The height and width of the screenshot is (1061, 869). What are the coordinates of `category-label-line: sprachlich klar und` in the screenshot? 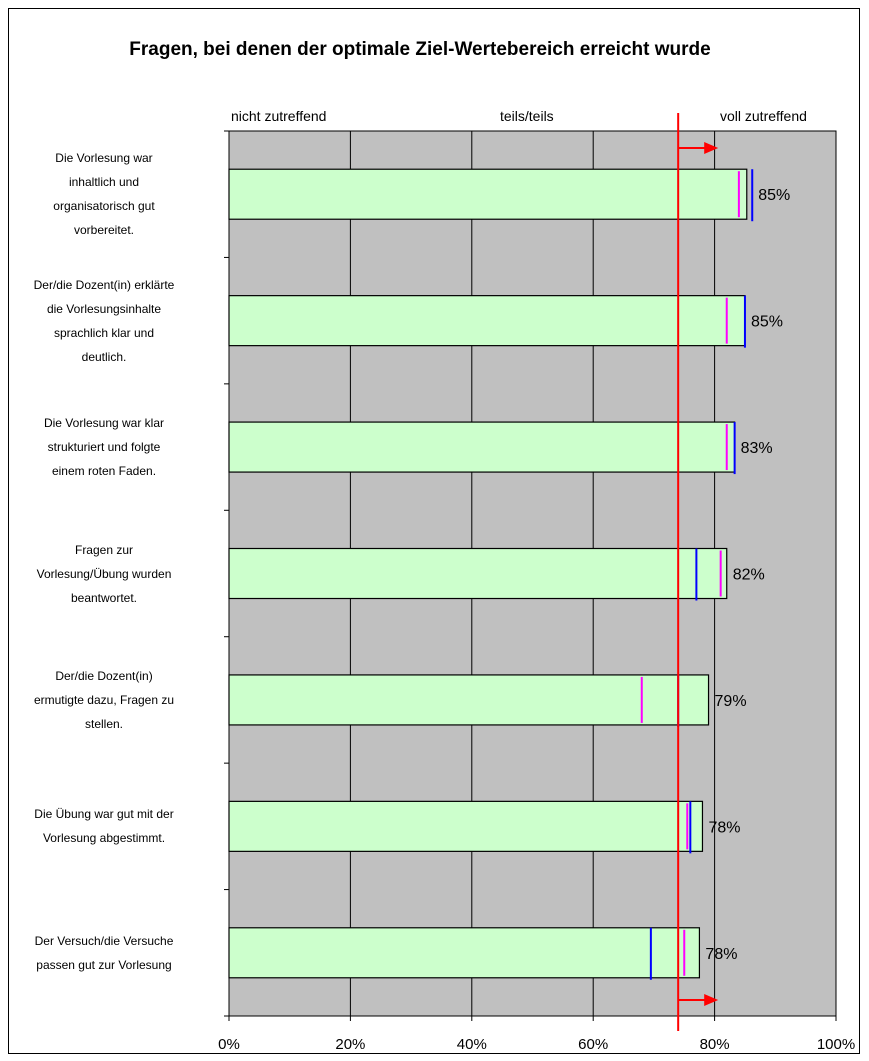 It's located at (104, 332).